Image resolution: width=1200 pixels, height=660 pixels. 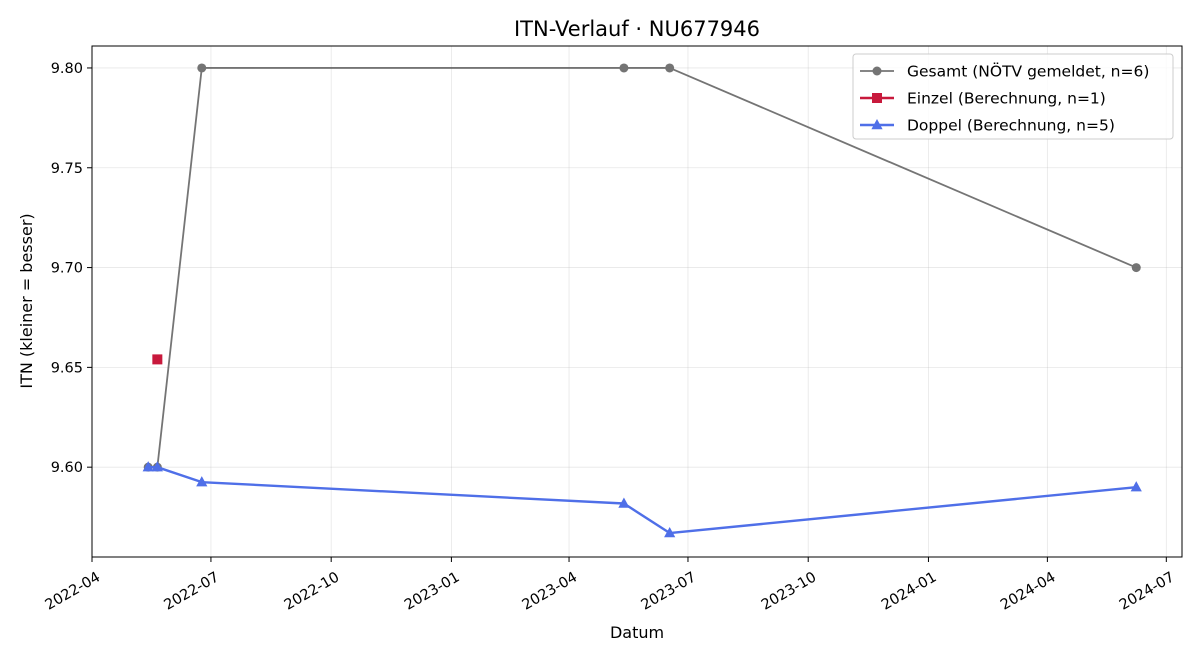 What do you see at coordinates (432, 591) in the screenshot?
I see `x-tick-label: 2023-01` at bounding box center [432, 591].